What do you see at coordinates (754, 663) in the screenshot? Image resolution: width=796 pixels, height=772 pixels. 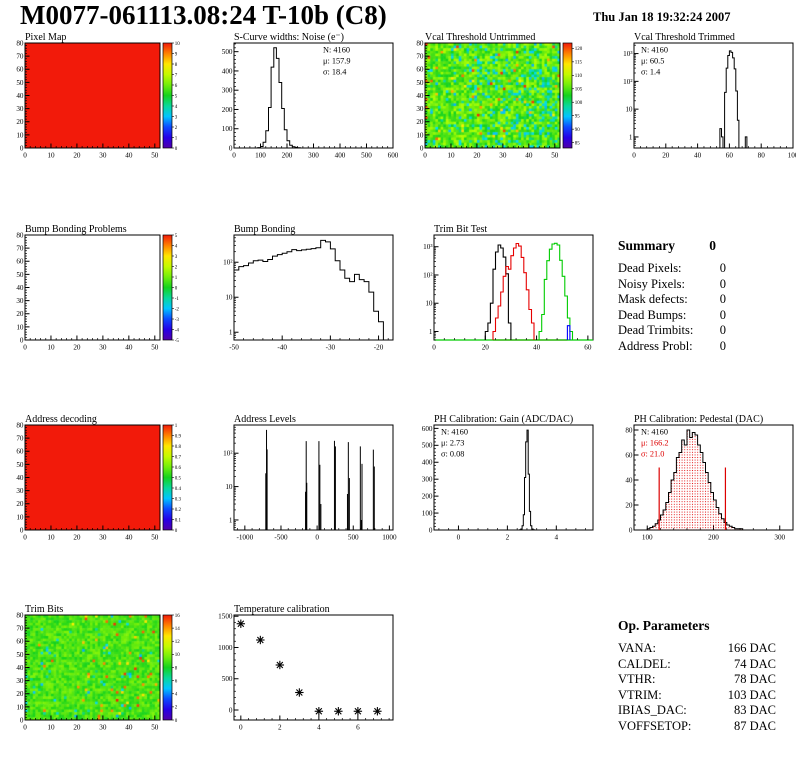 I see `op-value: 74 DAC` at bounding box center [754, 663].